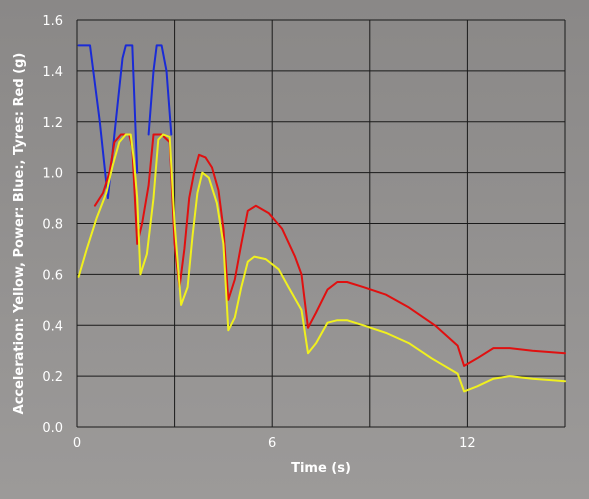  I want to click on y-tick-label: 0.8, so click(52, 225).